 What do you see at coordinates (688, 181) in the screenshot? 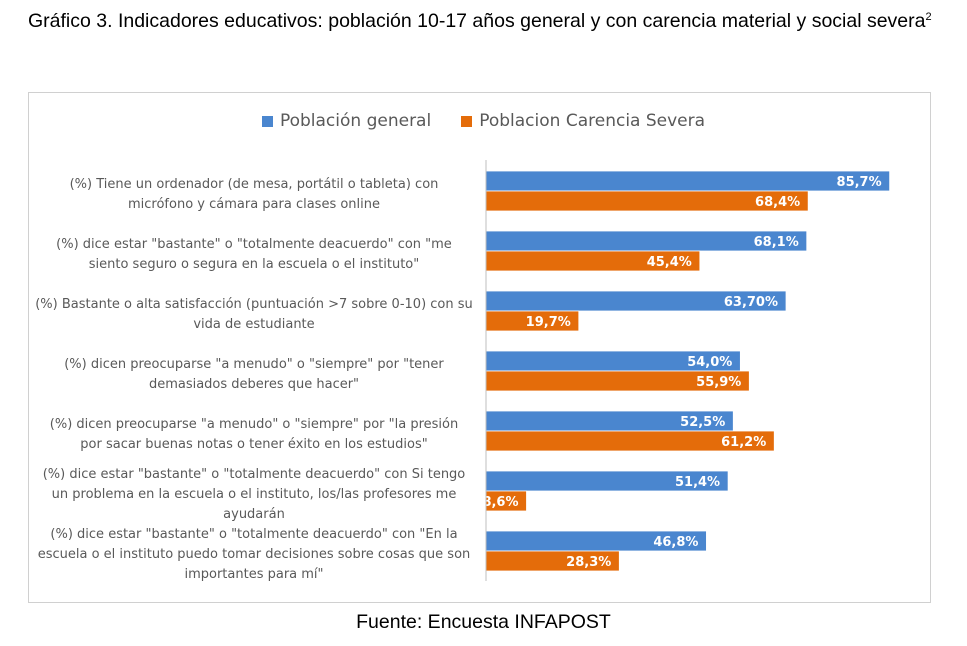
I see `bar-general` at bounding box center [688, 181].